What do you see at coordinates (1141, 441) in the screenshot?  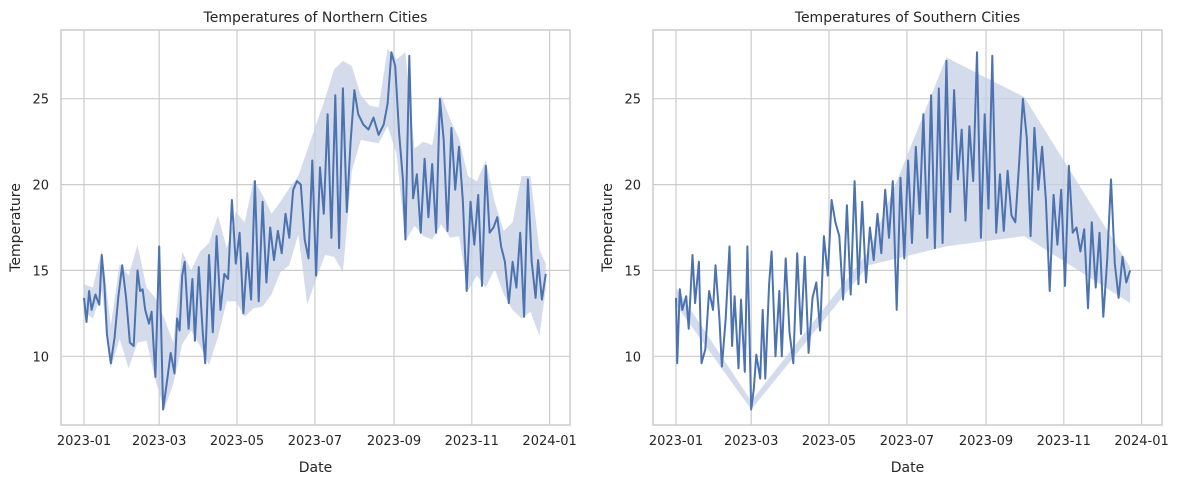 I see `x-tick-label: 2024-01` at bounding box center [1141, 441].